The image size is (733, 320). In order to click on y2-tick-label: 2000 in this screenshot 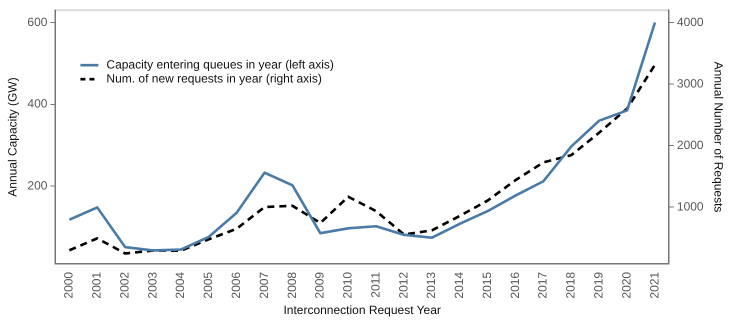, I will do `click(690, 145)`.